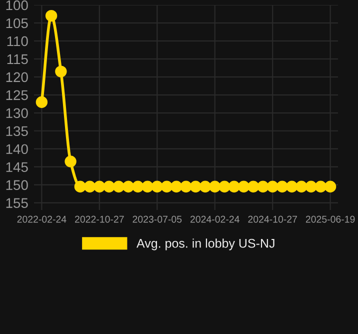 This screenshot has height=334, width=358. Describe the element at coordinates (17, 167) in the screenshot. I see `y-tick-label: 145` at that location.